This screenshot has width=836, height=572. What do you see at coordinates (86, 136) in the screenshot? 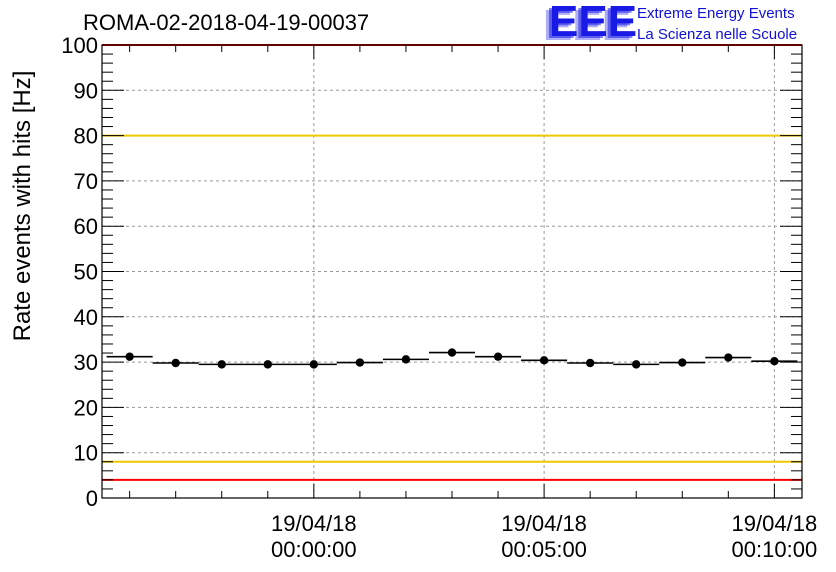
I see `y-tick-label: 80` at bounding box center [86, 136].